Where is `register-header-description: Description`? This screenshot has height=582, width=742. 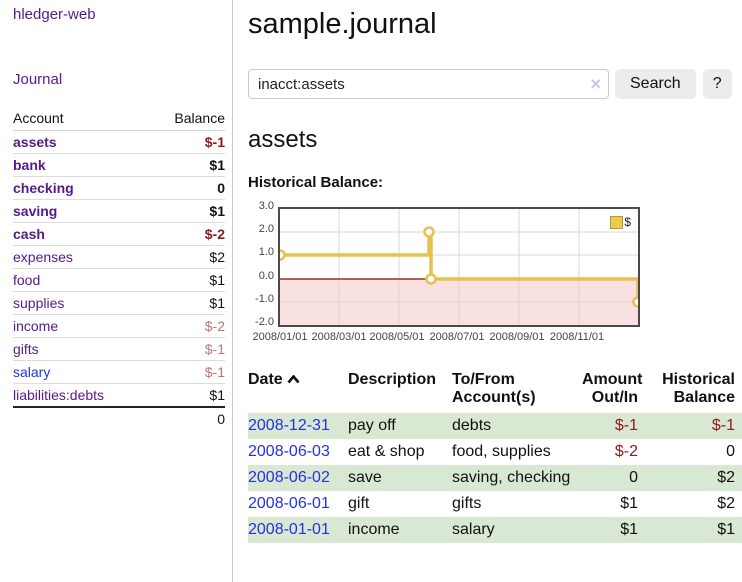
register-header-description: Description is located at coordinates (392, 379).